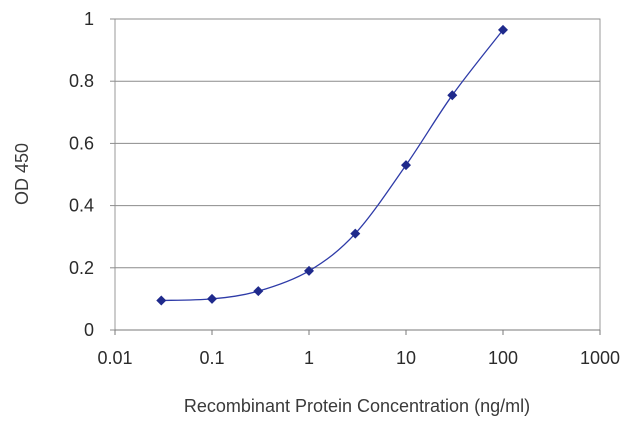 This screenshot has width=640, height=427. I want to click on y-tick-label-5: 1, so click(89, 19).